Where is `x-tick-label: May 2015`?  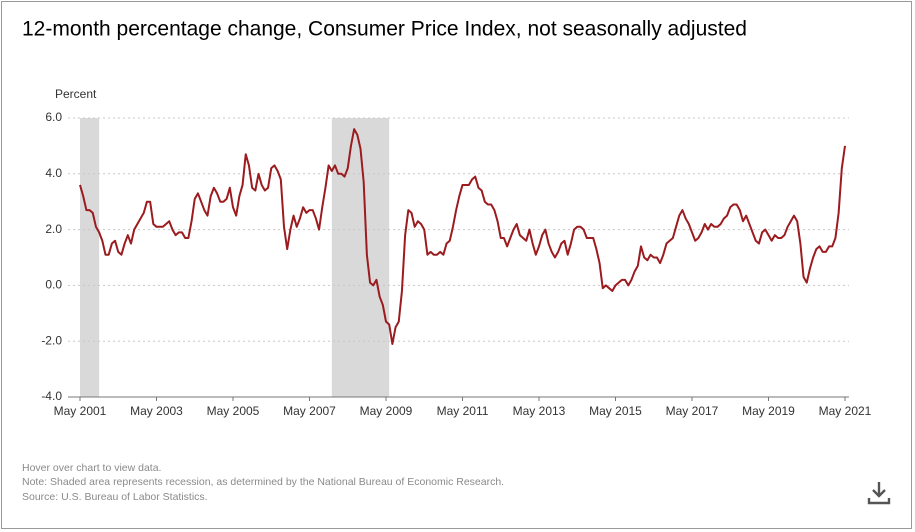
x-tick-label: May 2015 is located at coordinates (615, 411).